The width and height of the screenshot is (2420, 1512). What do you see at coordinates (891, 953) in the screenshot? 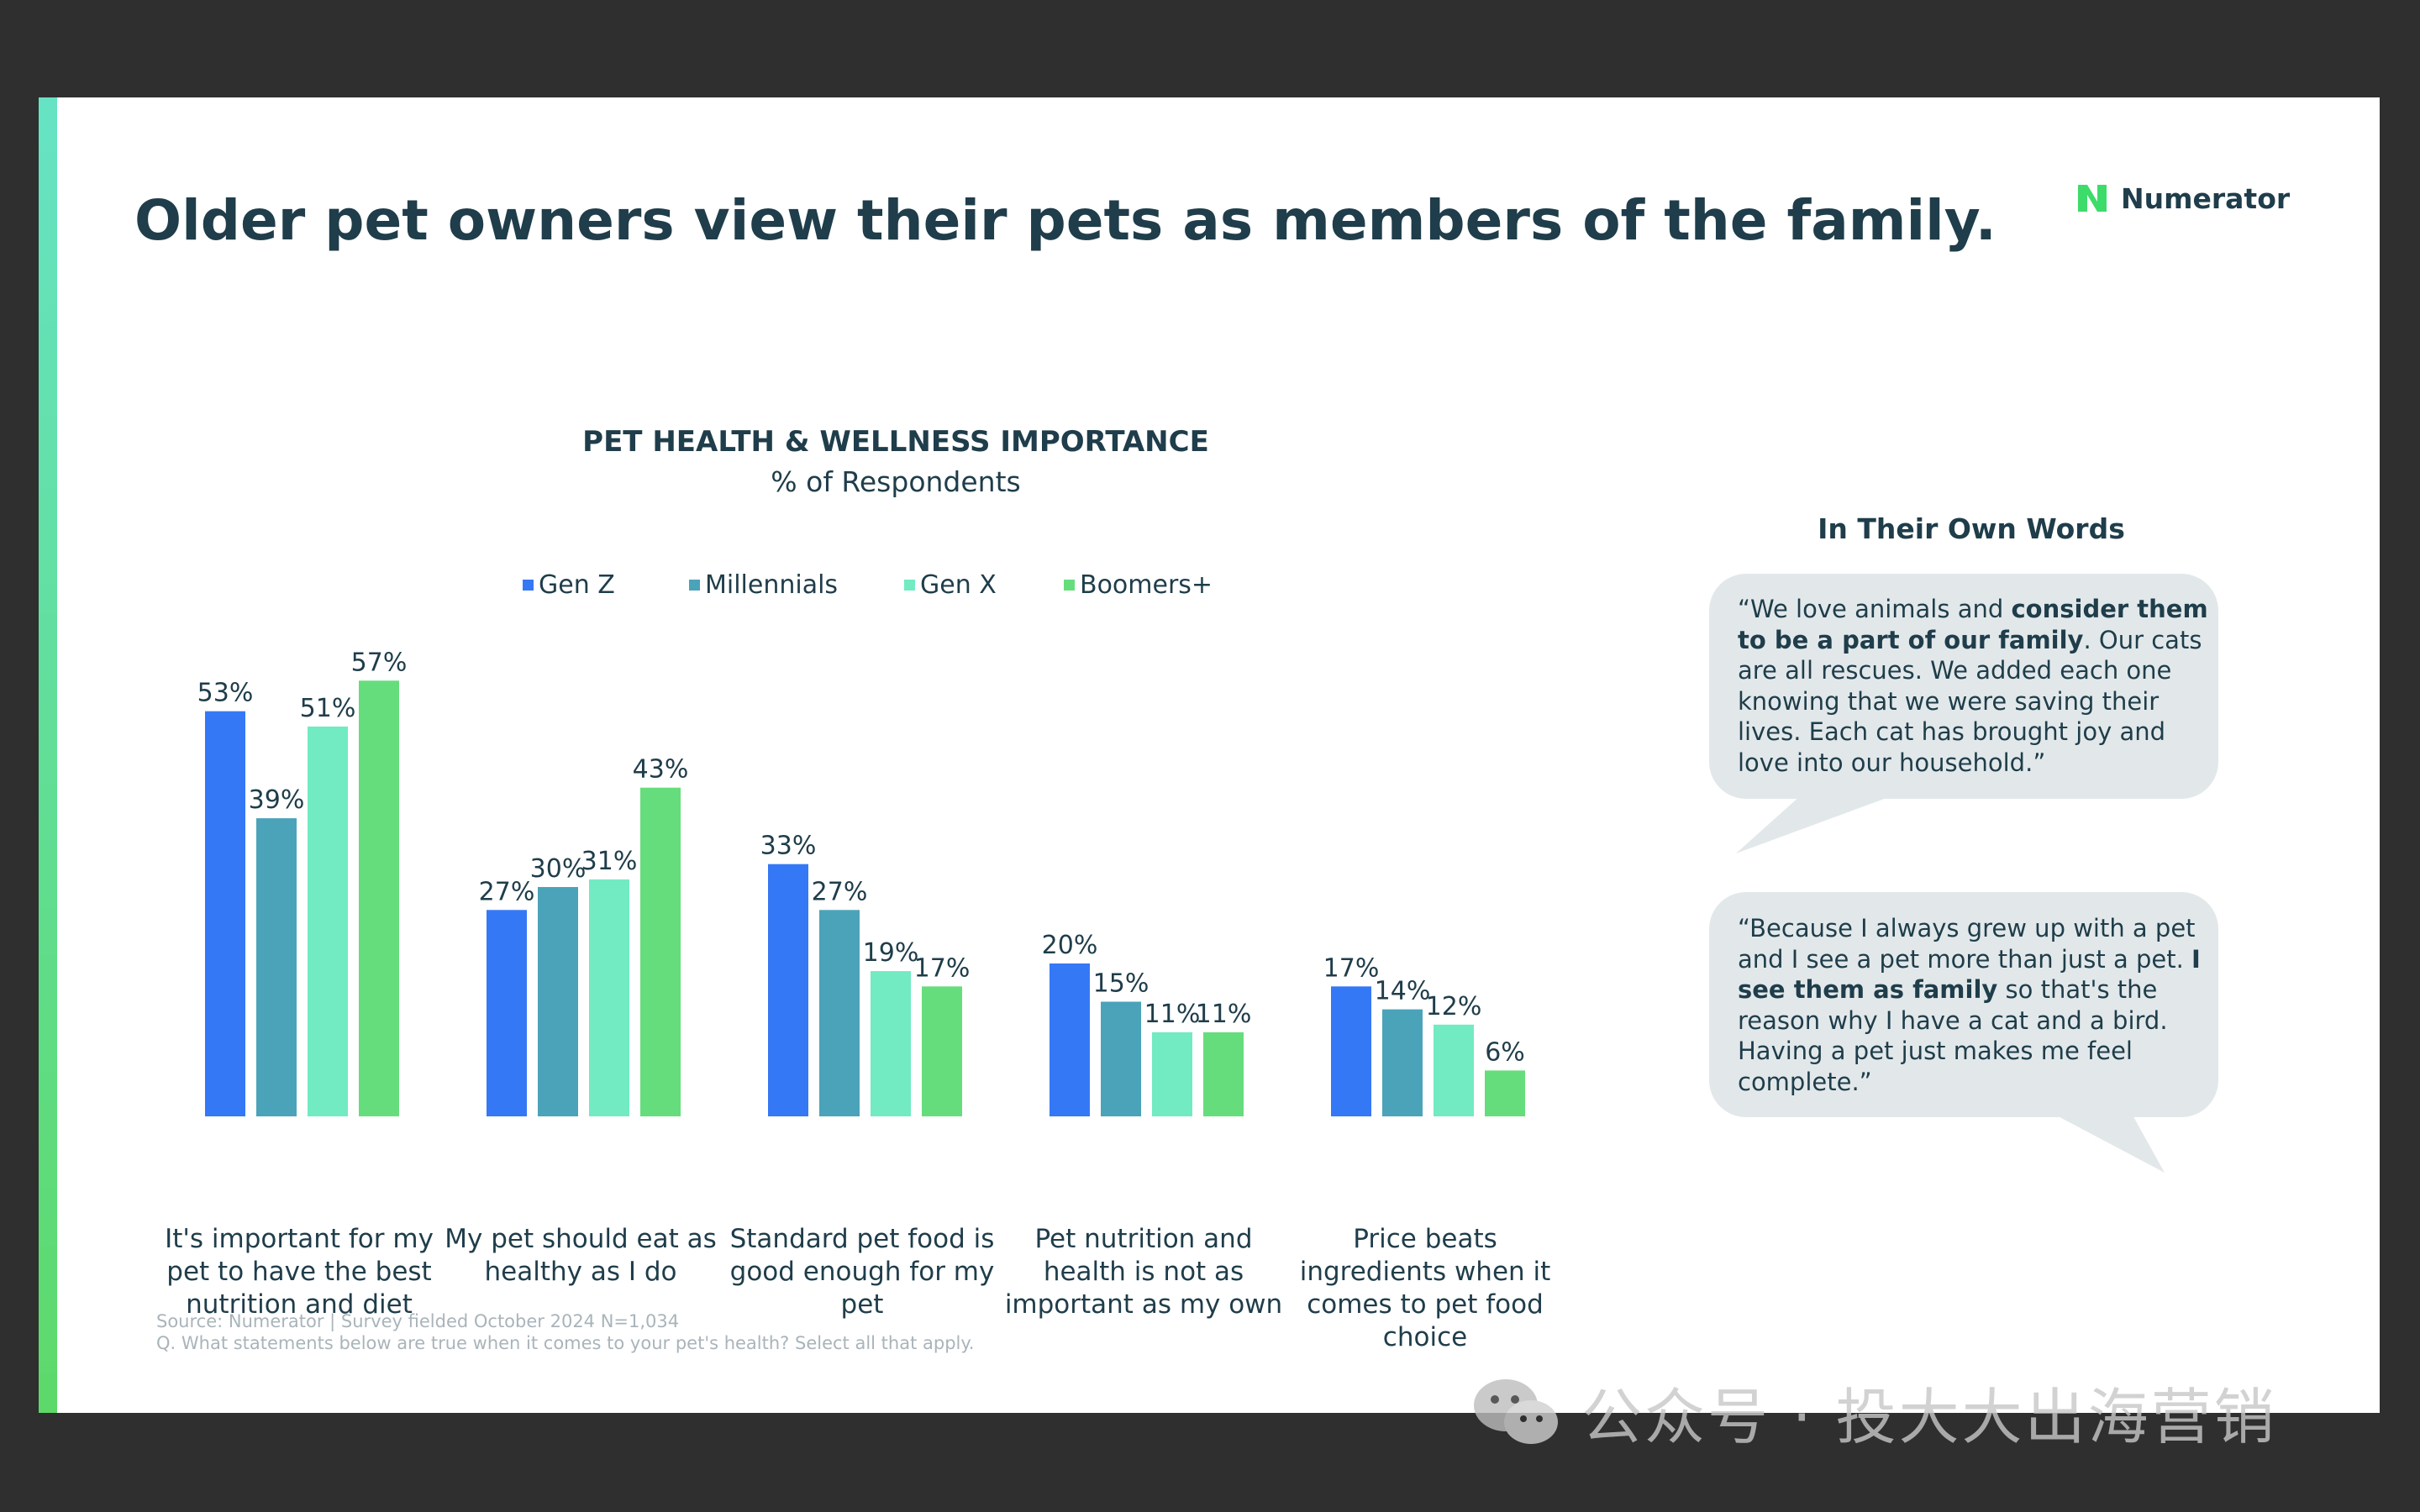
I see `data-label: 19%` at bounding box center [891, 953].